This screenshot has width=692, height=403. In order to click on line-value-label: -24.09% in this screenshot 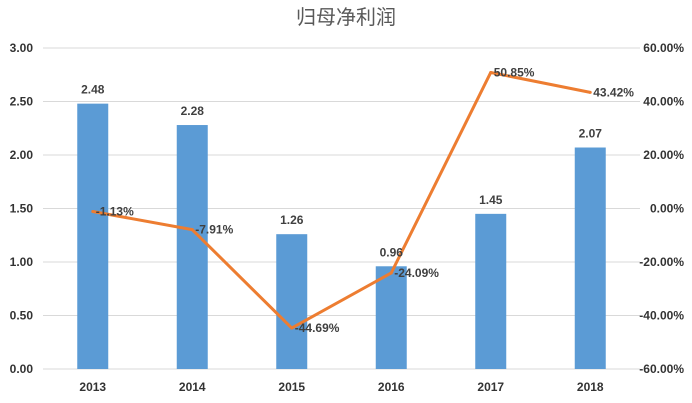, I will do `click(416, 273)`.